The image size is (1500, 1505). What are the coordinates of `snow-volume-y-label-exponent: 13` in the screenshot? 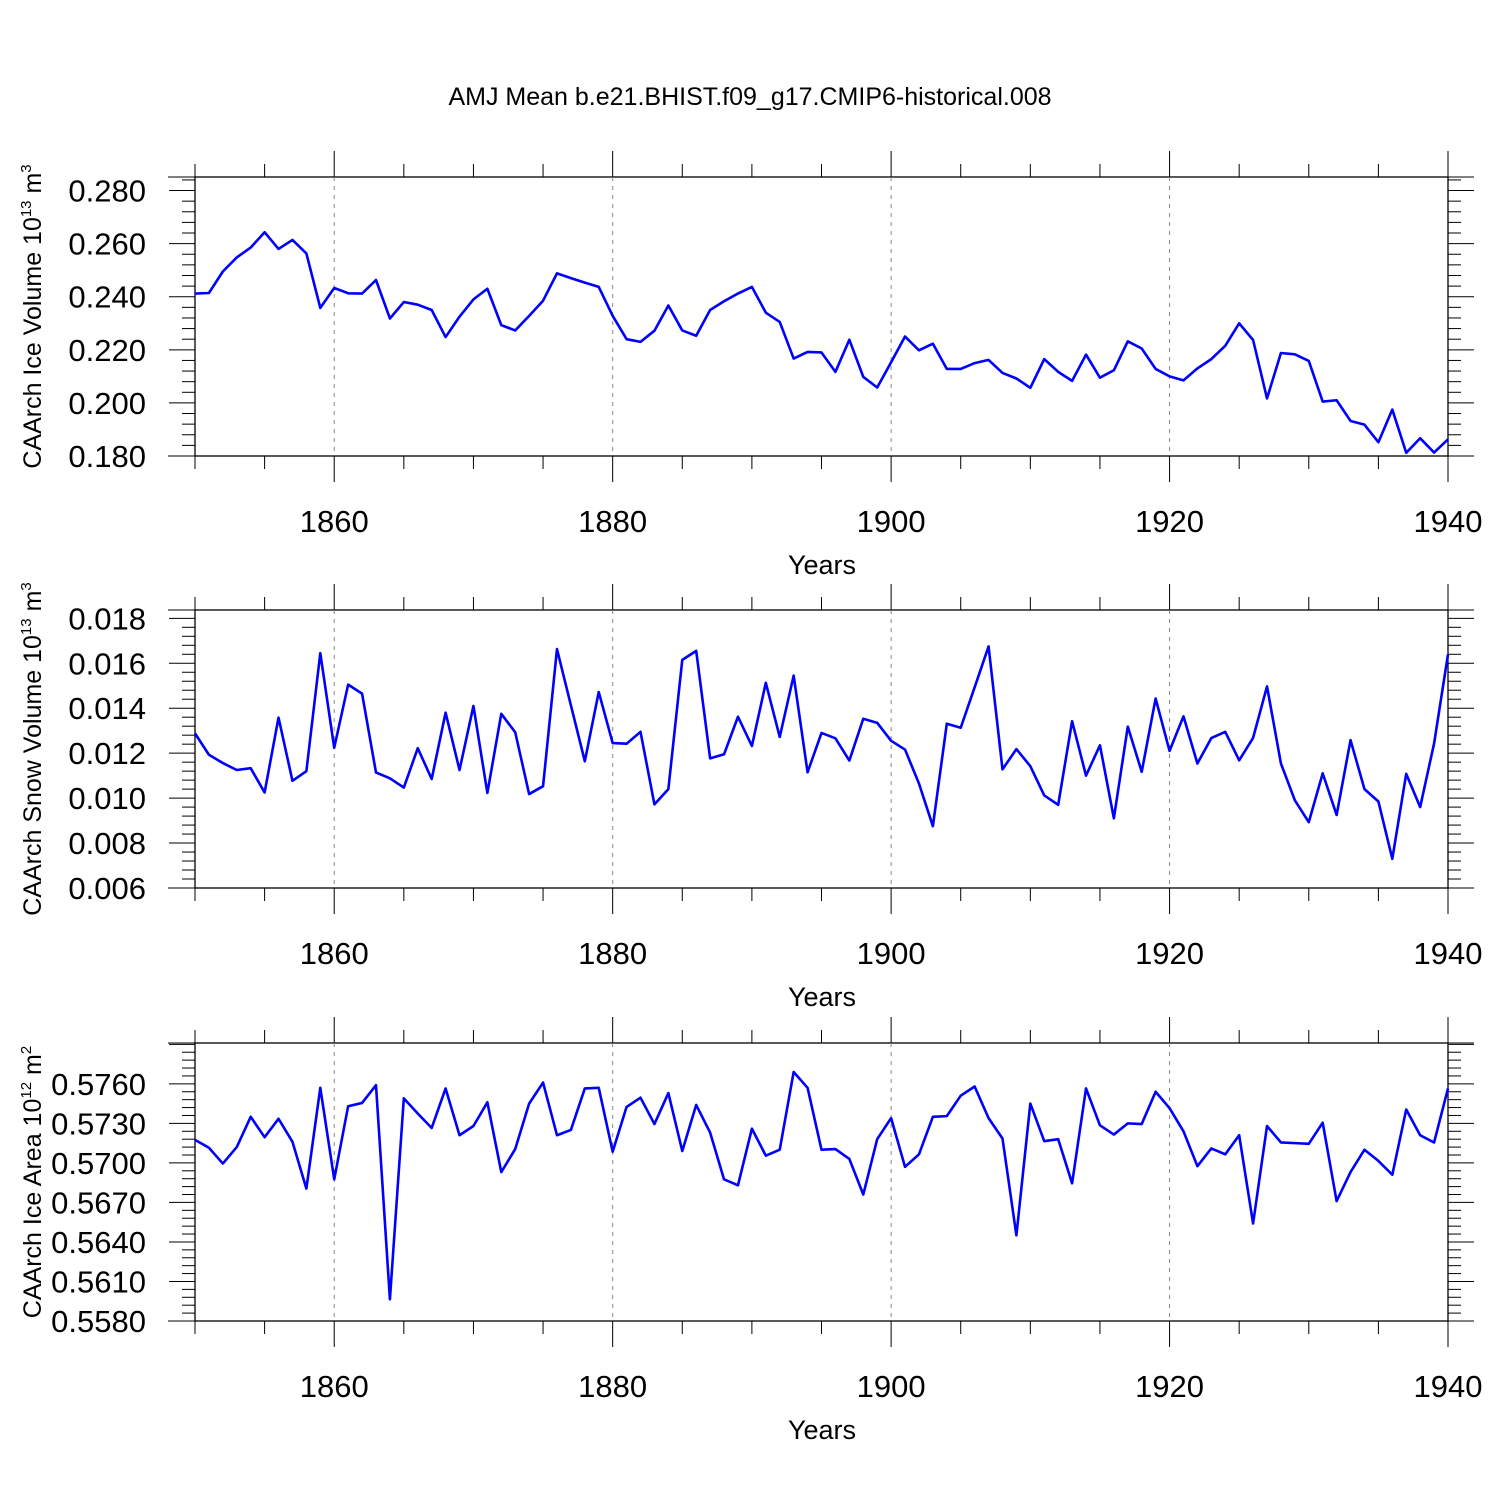 It's located at (26, 626).